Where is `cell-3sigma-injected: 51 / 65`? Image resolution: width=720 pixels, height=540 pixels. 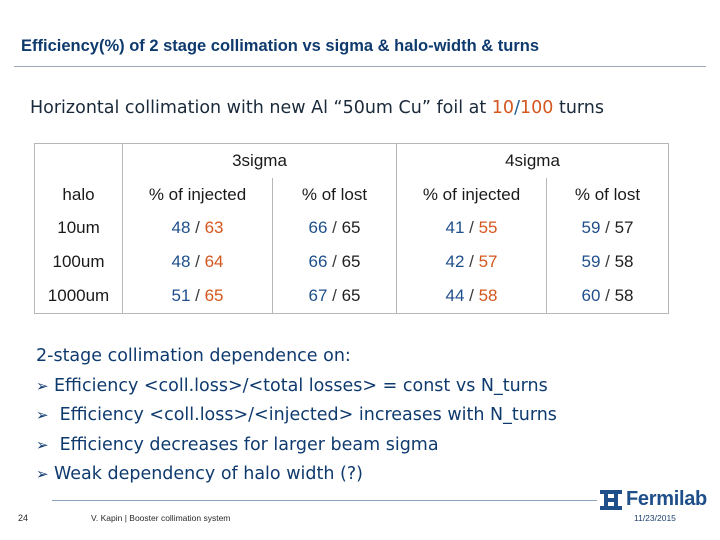
cell-3sigma-injected: 51 / 65 is located at coordinates (197, 296).